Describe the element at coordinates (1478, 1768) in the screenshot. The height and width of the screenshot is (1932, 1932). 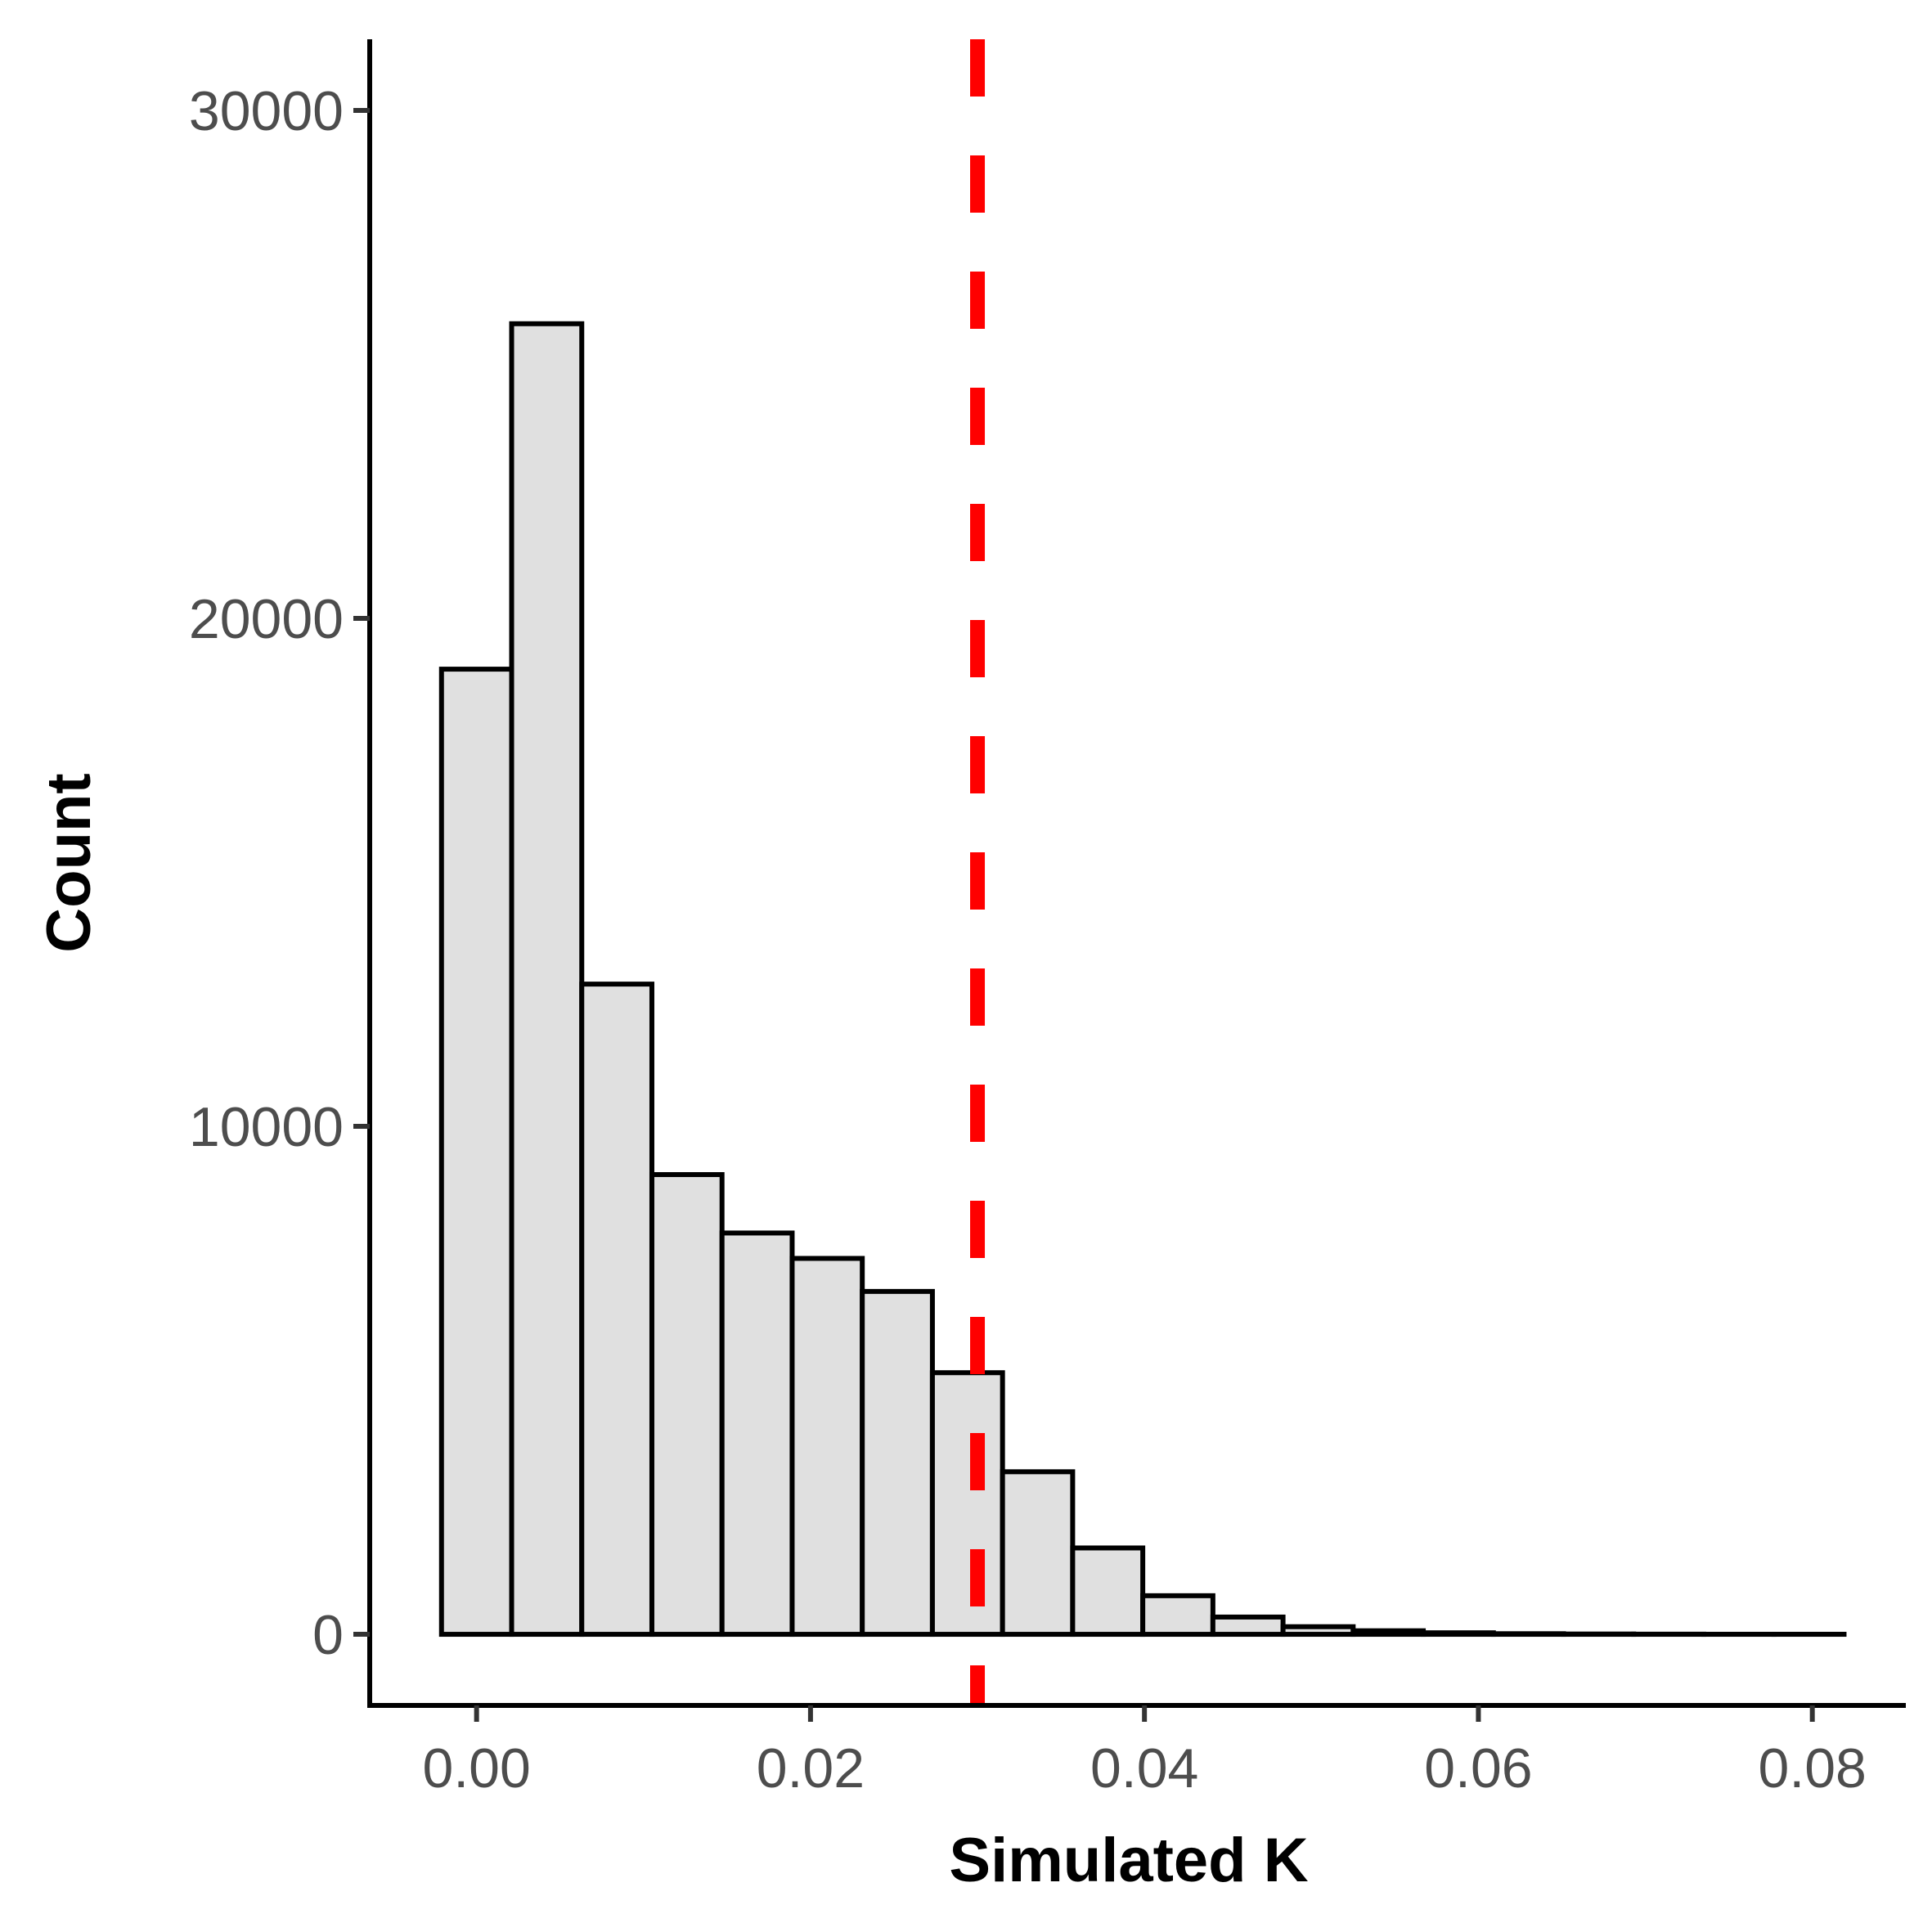
I see `x-tick-label: 0.06` at that location.